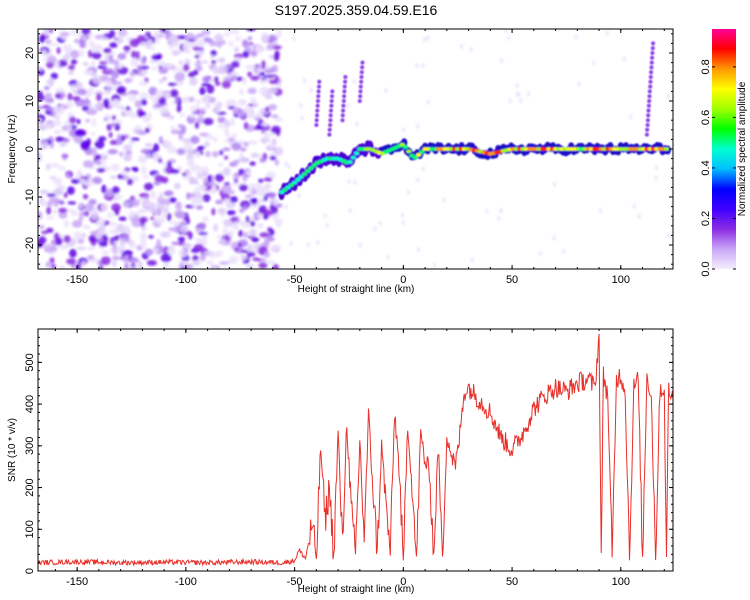  Describe the element at coordinates (30, 529) in the screenshot. I see `snr-y-tick-label: 100` at that location.